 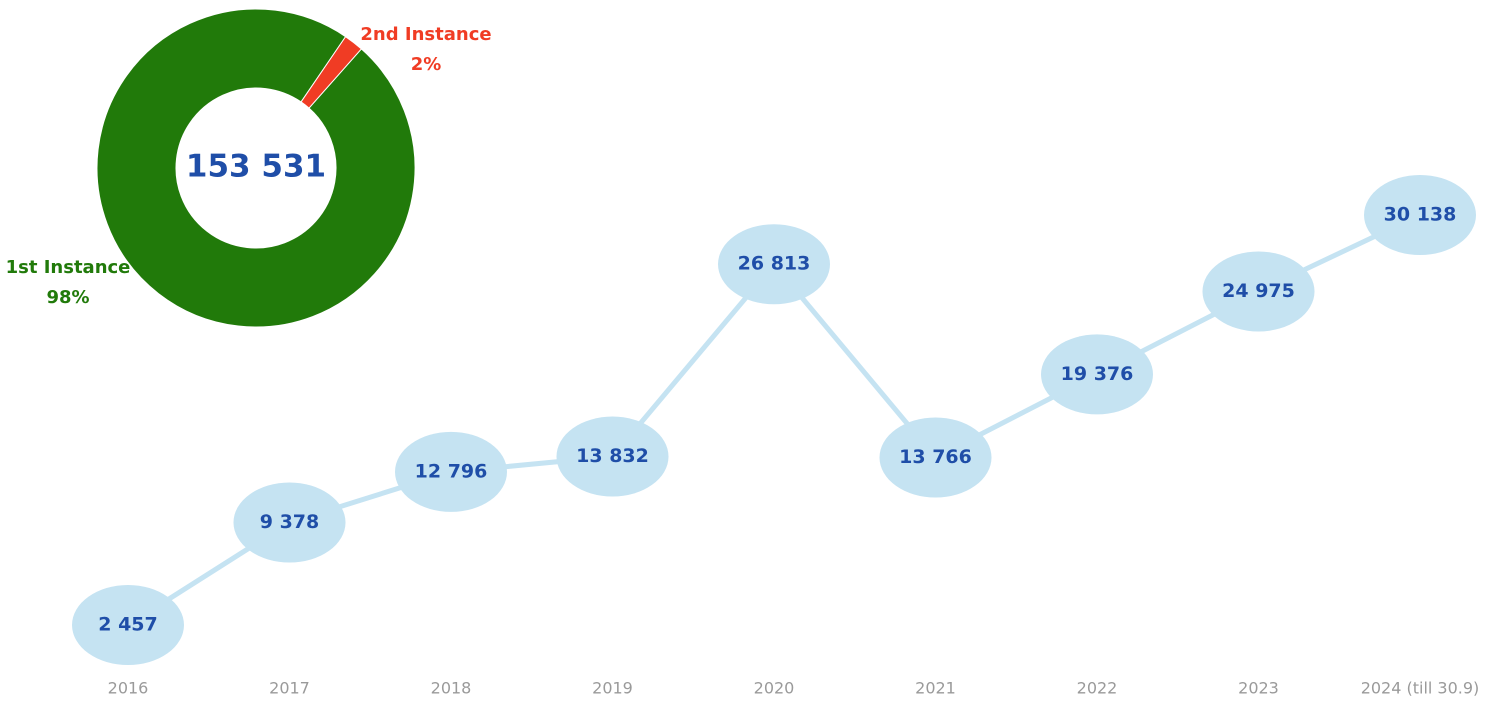 What do you see at coordinates (1097, 688) in the screenshot?
I see `x-tick-label: 2022` at bounding box center [1097, 688].